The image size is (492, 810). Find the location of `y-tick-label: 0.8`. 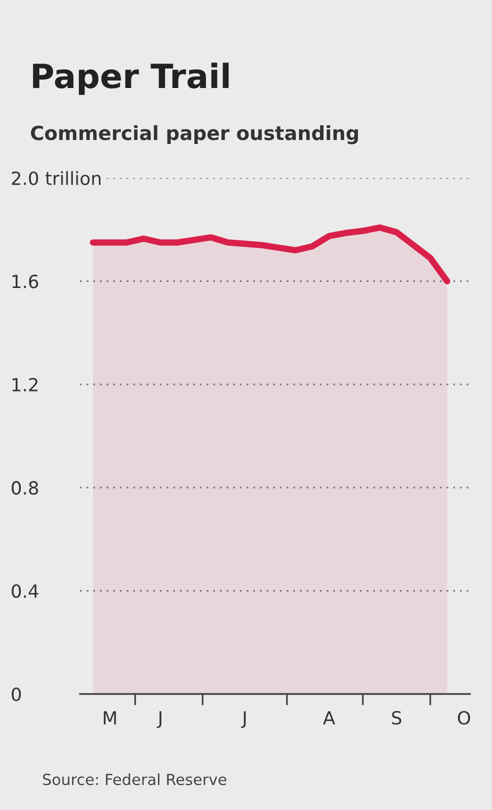

y-tick-label: 0.8 is located at coordinates (25, 488).